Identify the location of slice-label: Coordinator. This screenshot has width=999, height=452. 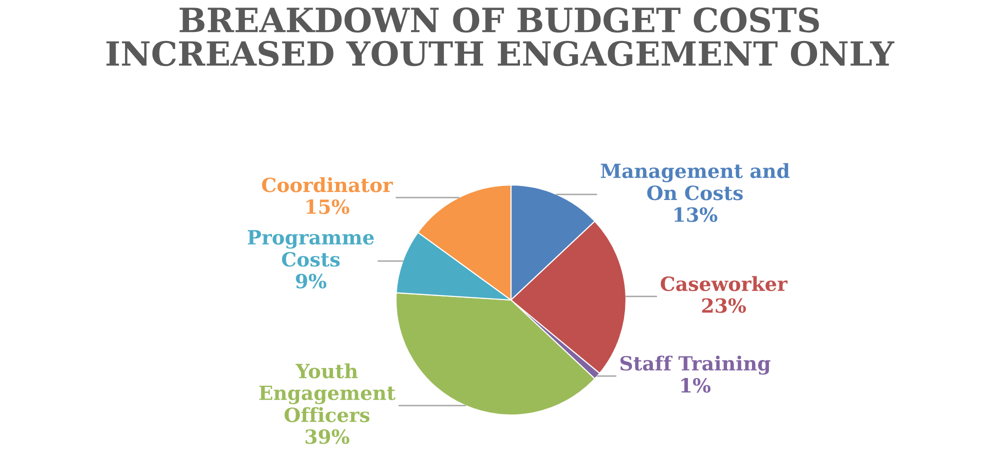
(327, 184).